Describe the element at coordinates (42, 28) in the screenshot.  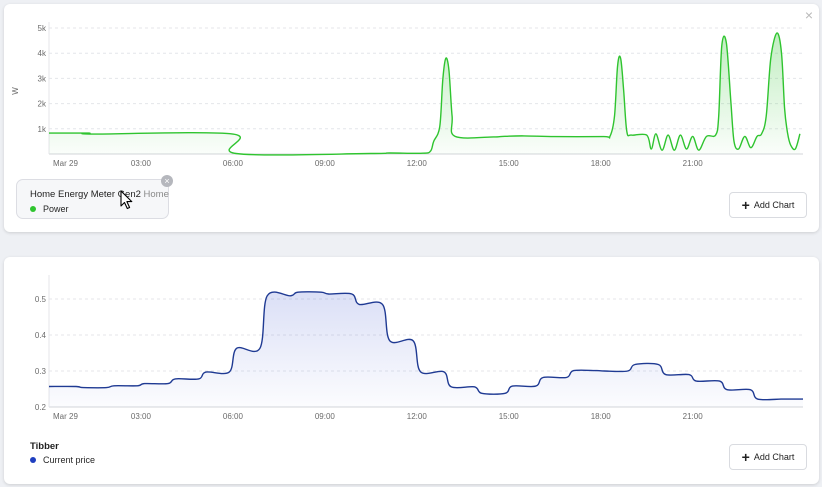
I see `y-tick-label: 5k` at that location.